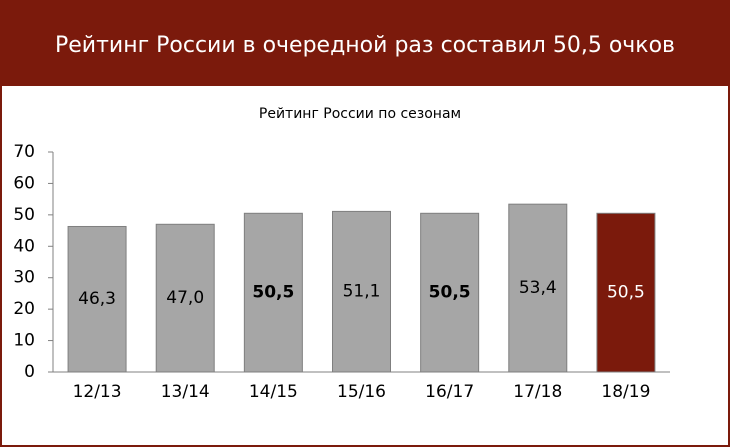  I want to click on y-tick-label: 40, so click(24, 246).